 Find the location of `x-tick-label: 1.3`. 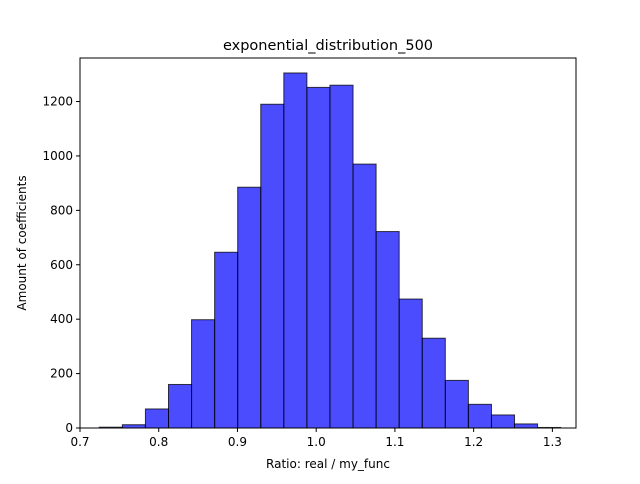

x-tick-label: 1.3 is located at coordinates (552, 442).